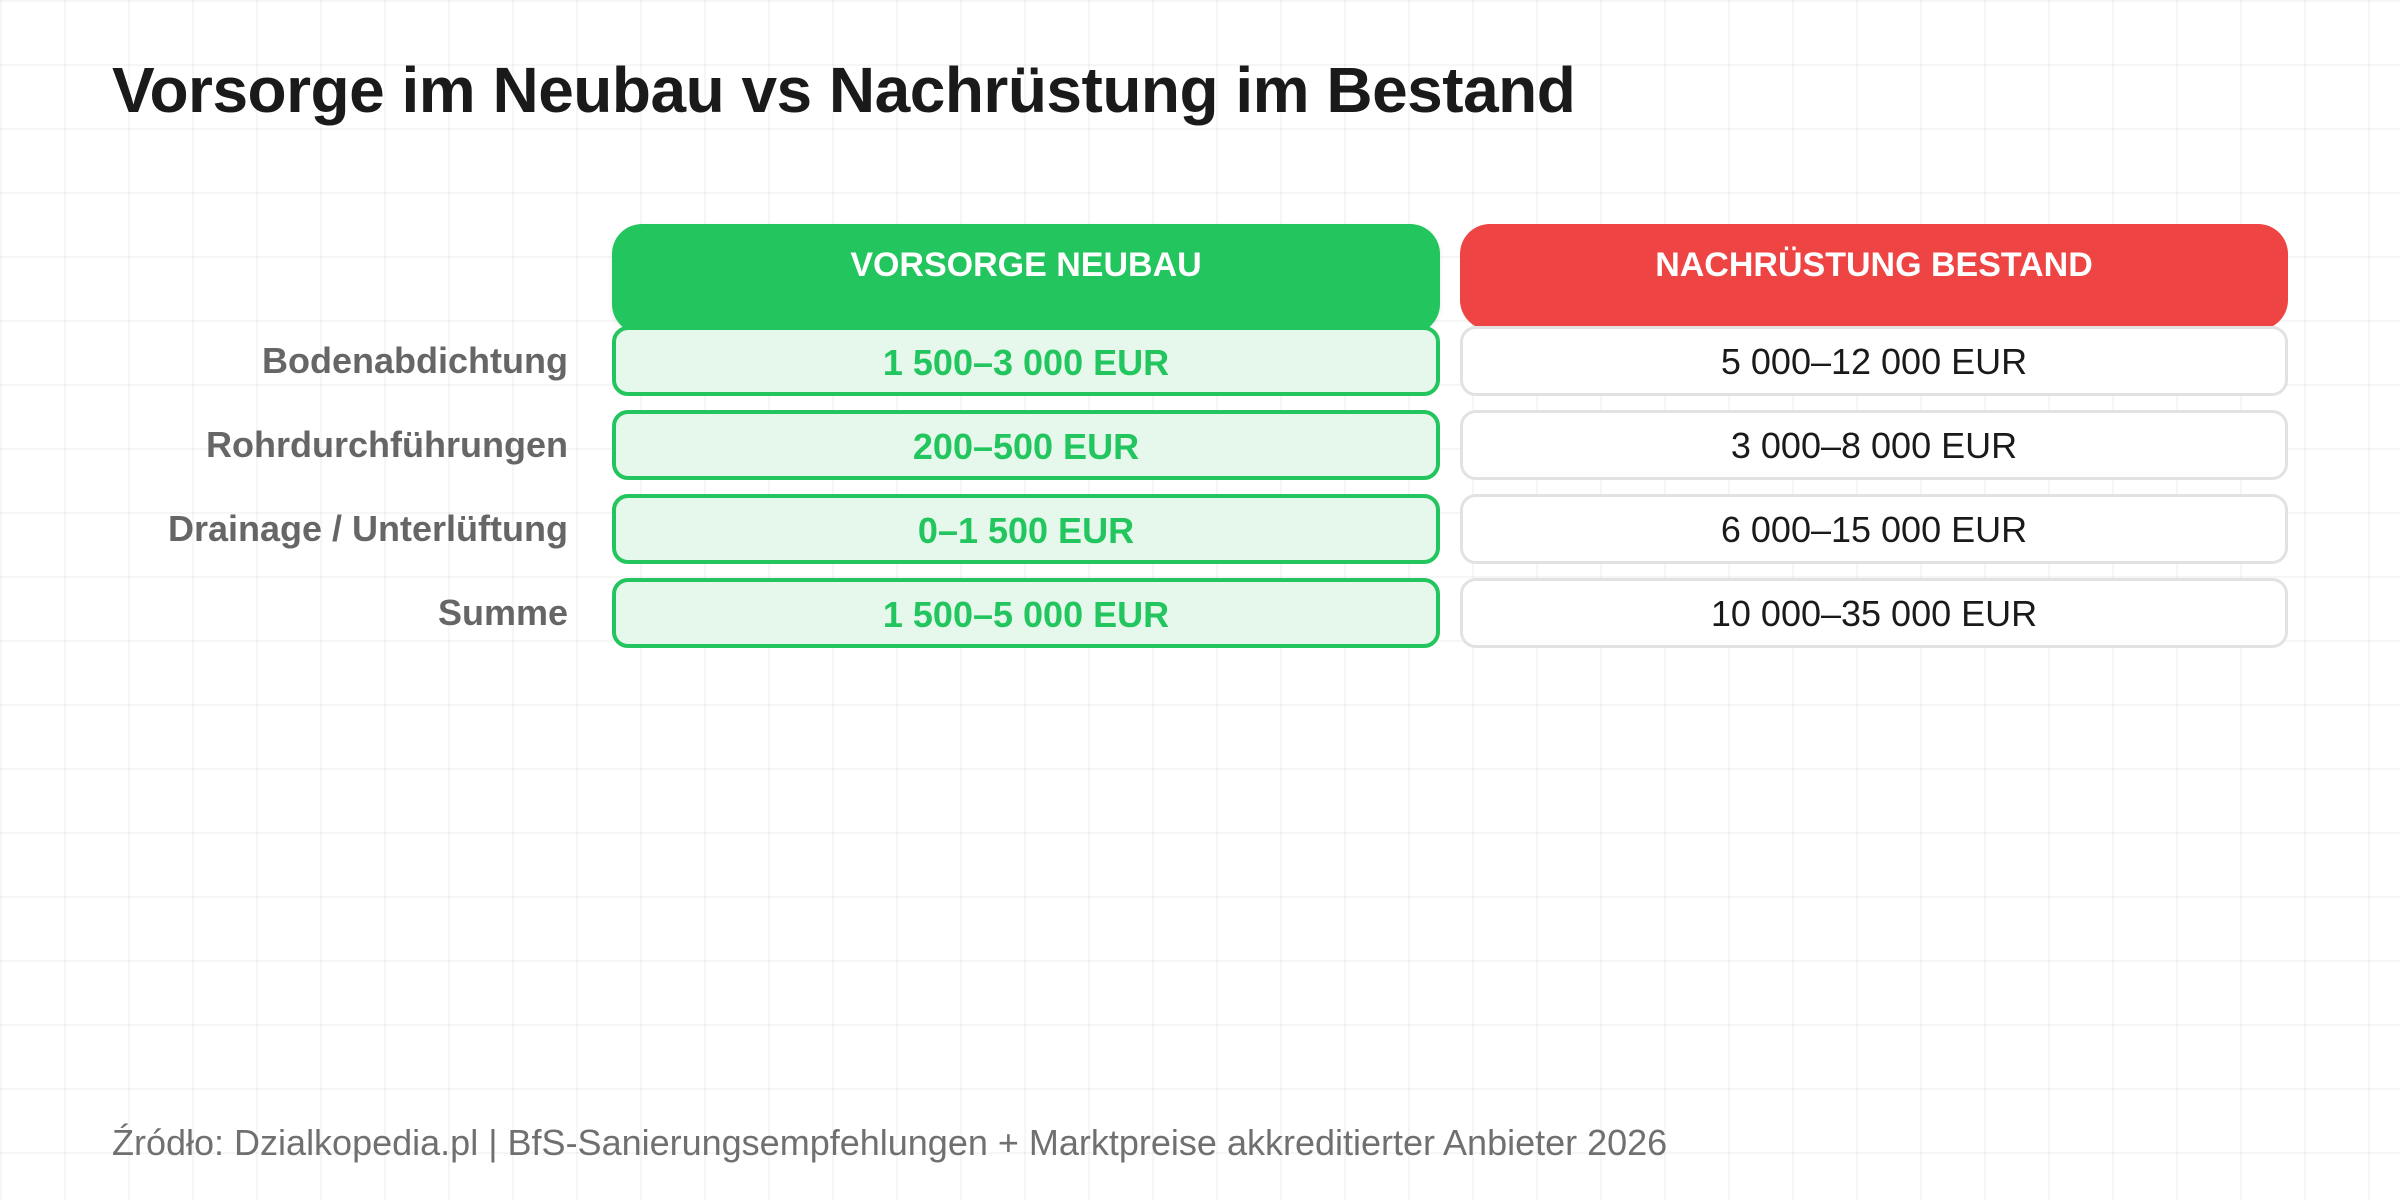 The image size is (2400, 1200). Describe the element at coordinates (1874, 277) in the screenshot. I see `column-header-nachruestung-bestand: NACHRÜSTUNG BESTAND` at that location.